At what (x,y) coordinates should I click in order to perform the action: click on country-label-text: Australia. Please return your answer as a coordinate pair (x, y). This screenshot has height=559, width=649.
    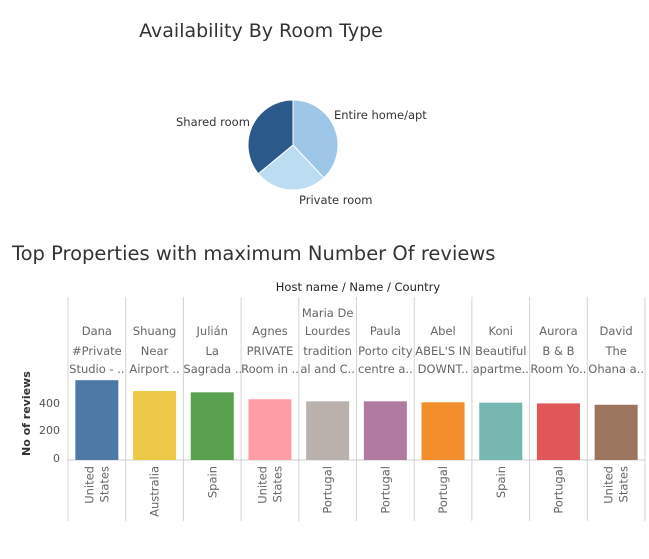
    Looking at the image, I should click on (155, 491).